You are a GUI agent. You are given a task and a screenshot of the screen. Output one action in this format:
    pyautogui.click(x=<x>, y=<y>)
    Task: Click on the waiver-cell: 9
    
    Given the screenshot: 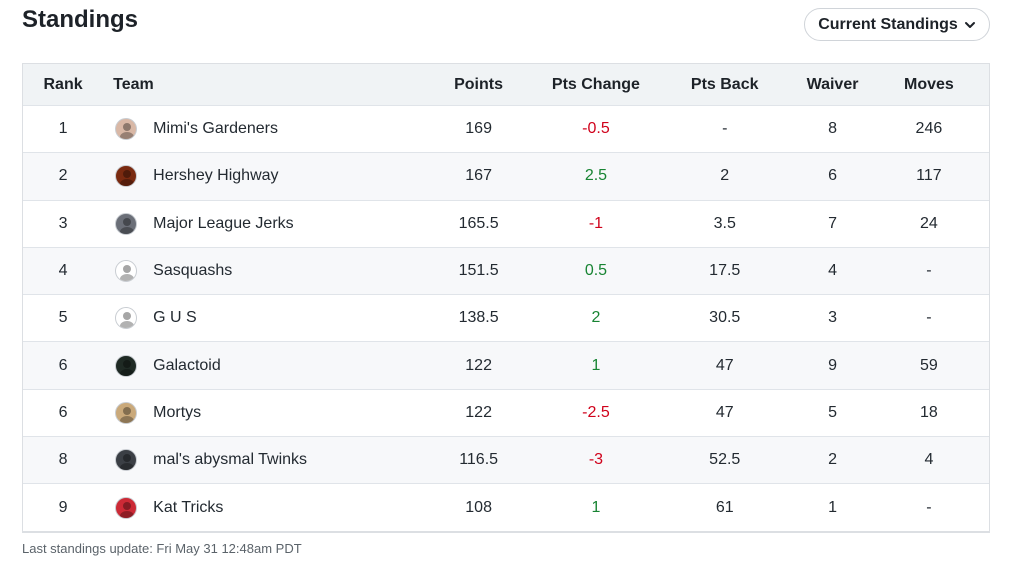 What is the action you would take?
    pyautogui.click(x=832, y=365)
    